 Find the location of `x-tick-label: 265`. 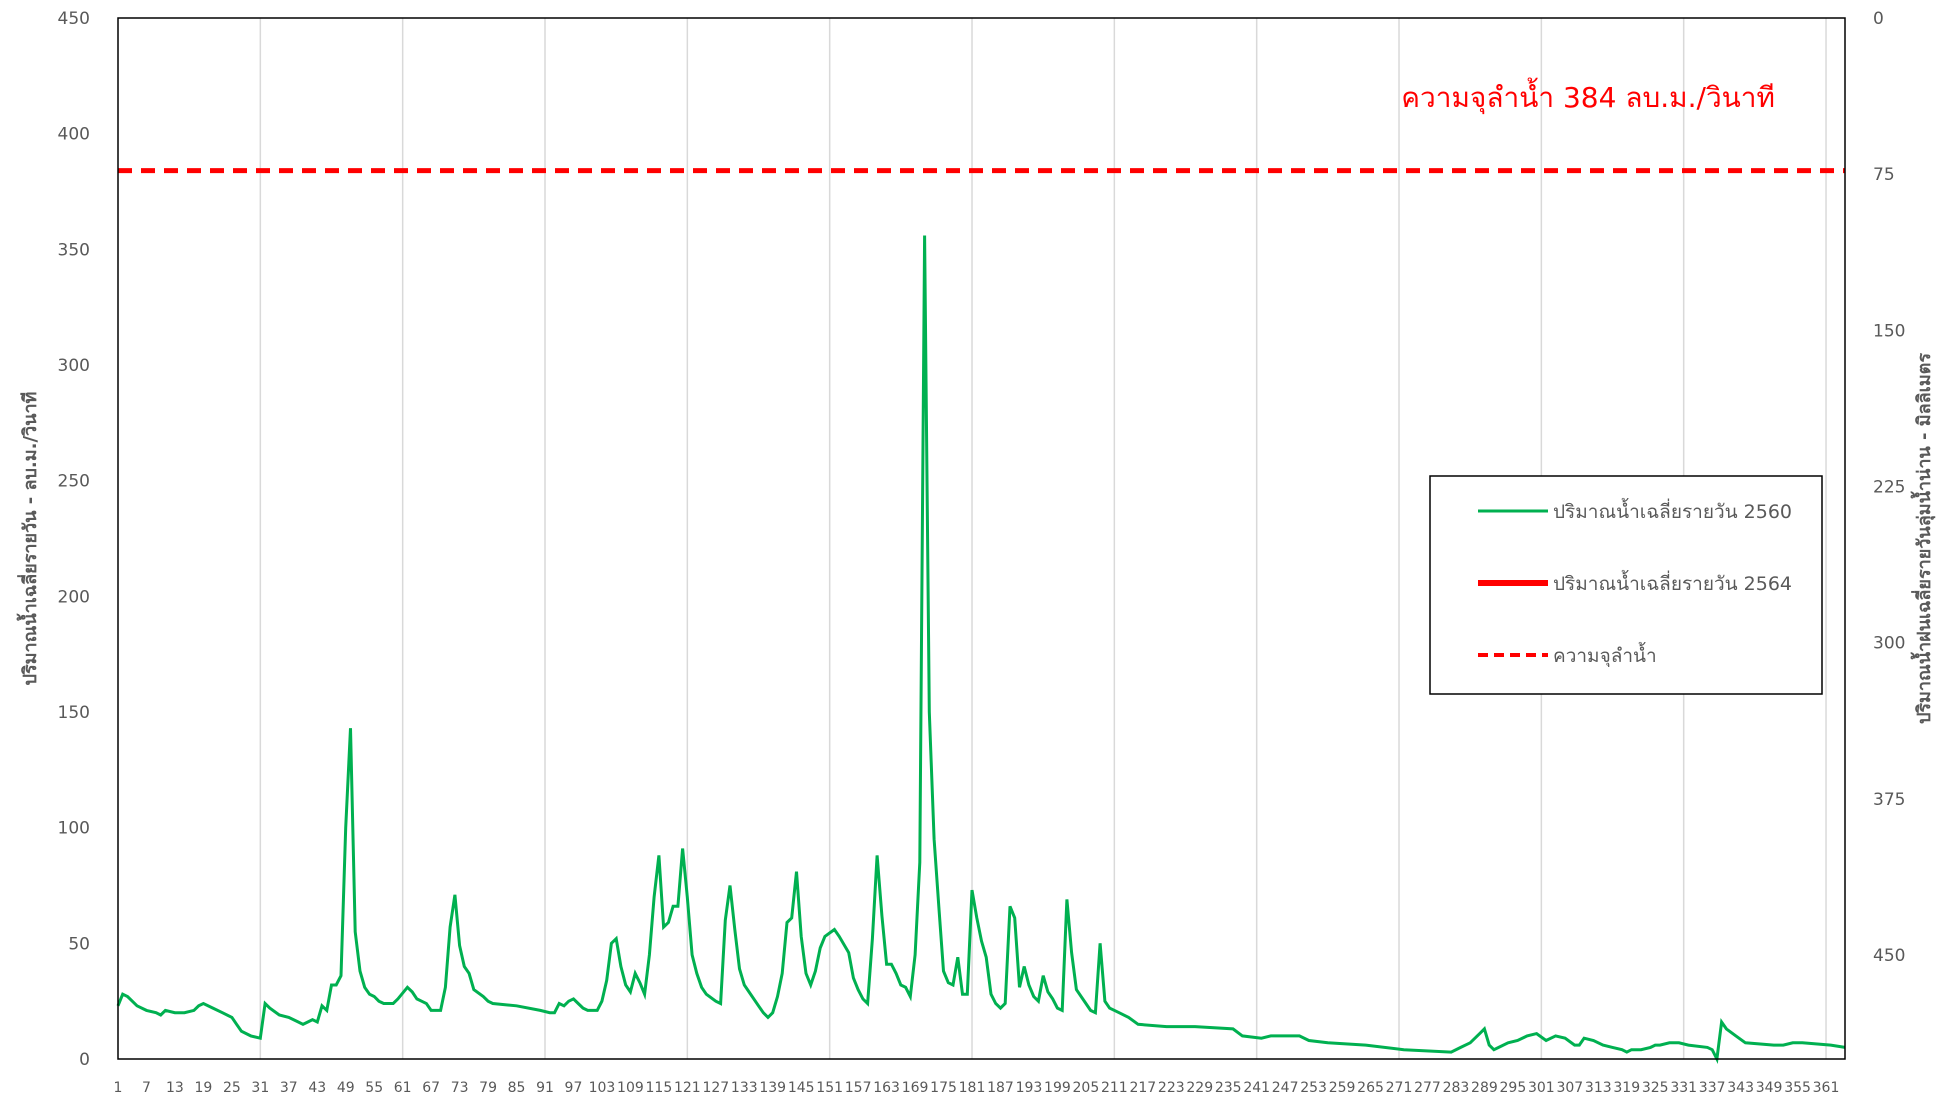

x-tick-label: 265 is located at coordinates (1370, 1088).